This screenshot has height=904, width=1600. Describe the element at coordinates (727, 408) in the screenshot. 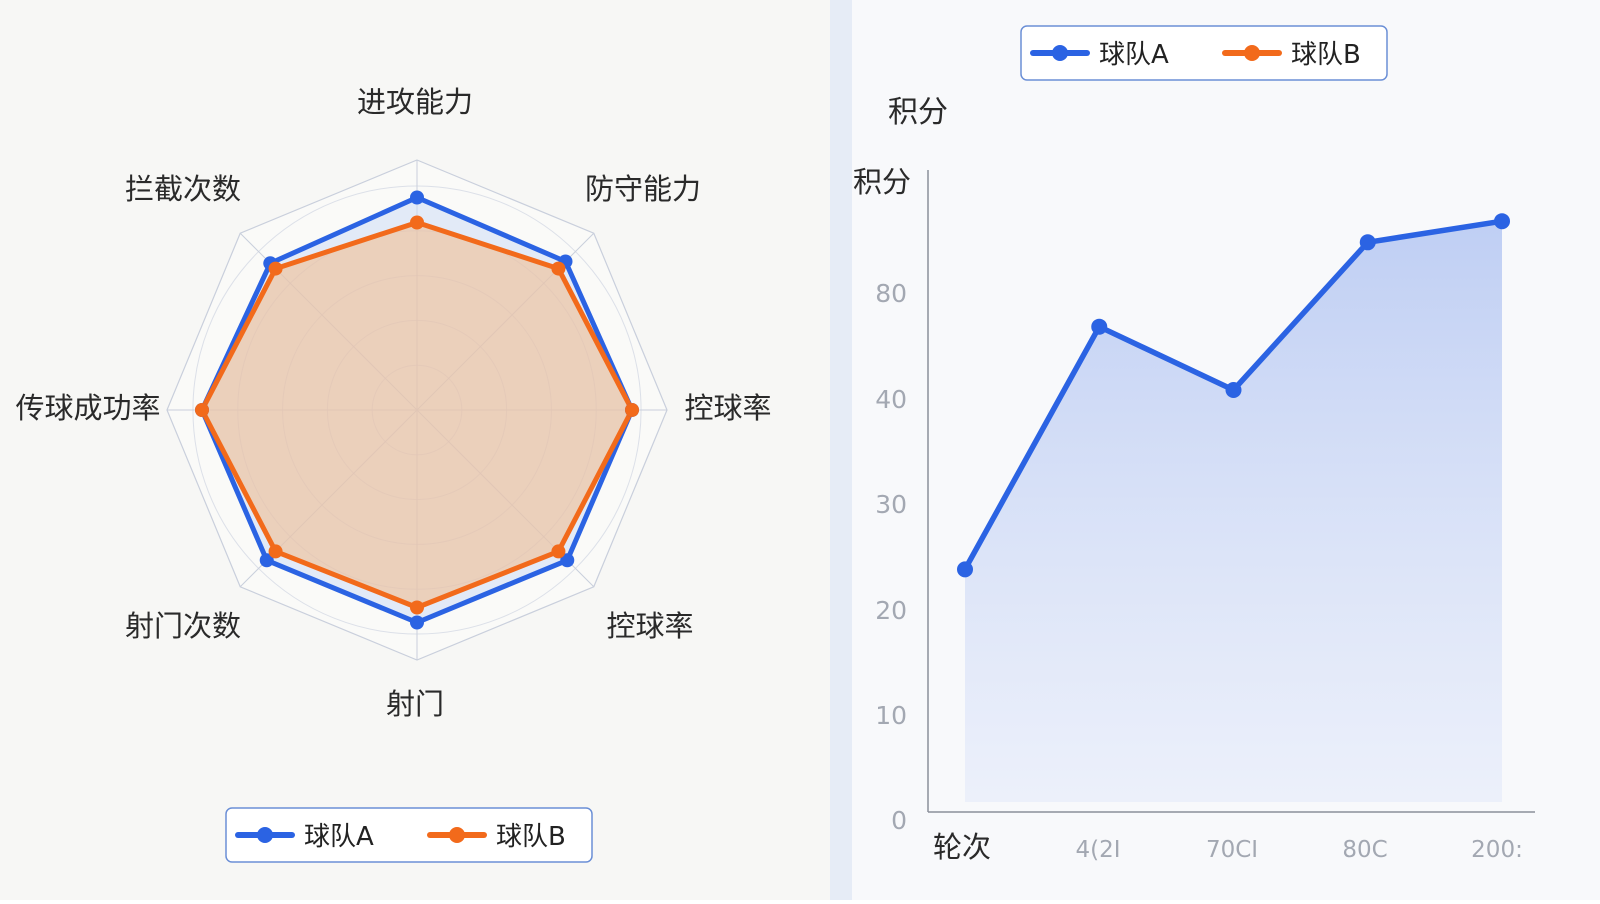

I see `radar-axis-label-3: 控球率` at that location.